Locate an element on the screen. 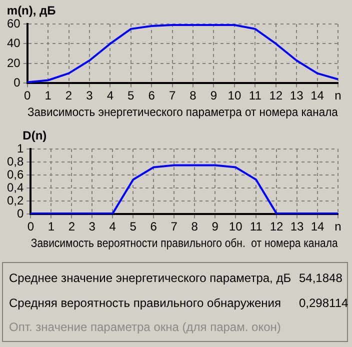 The image size is (352, 347). y-tick-label: 0,2 is located at coordinates (15, 200).